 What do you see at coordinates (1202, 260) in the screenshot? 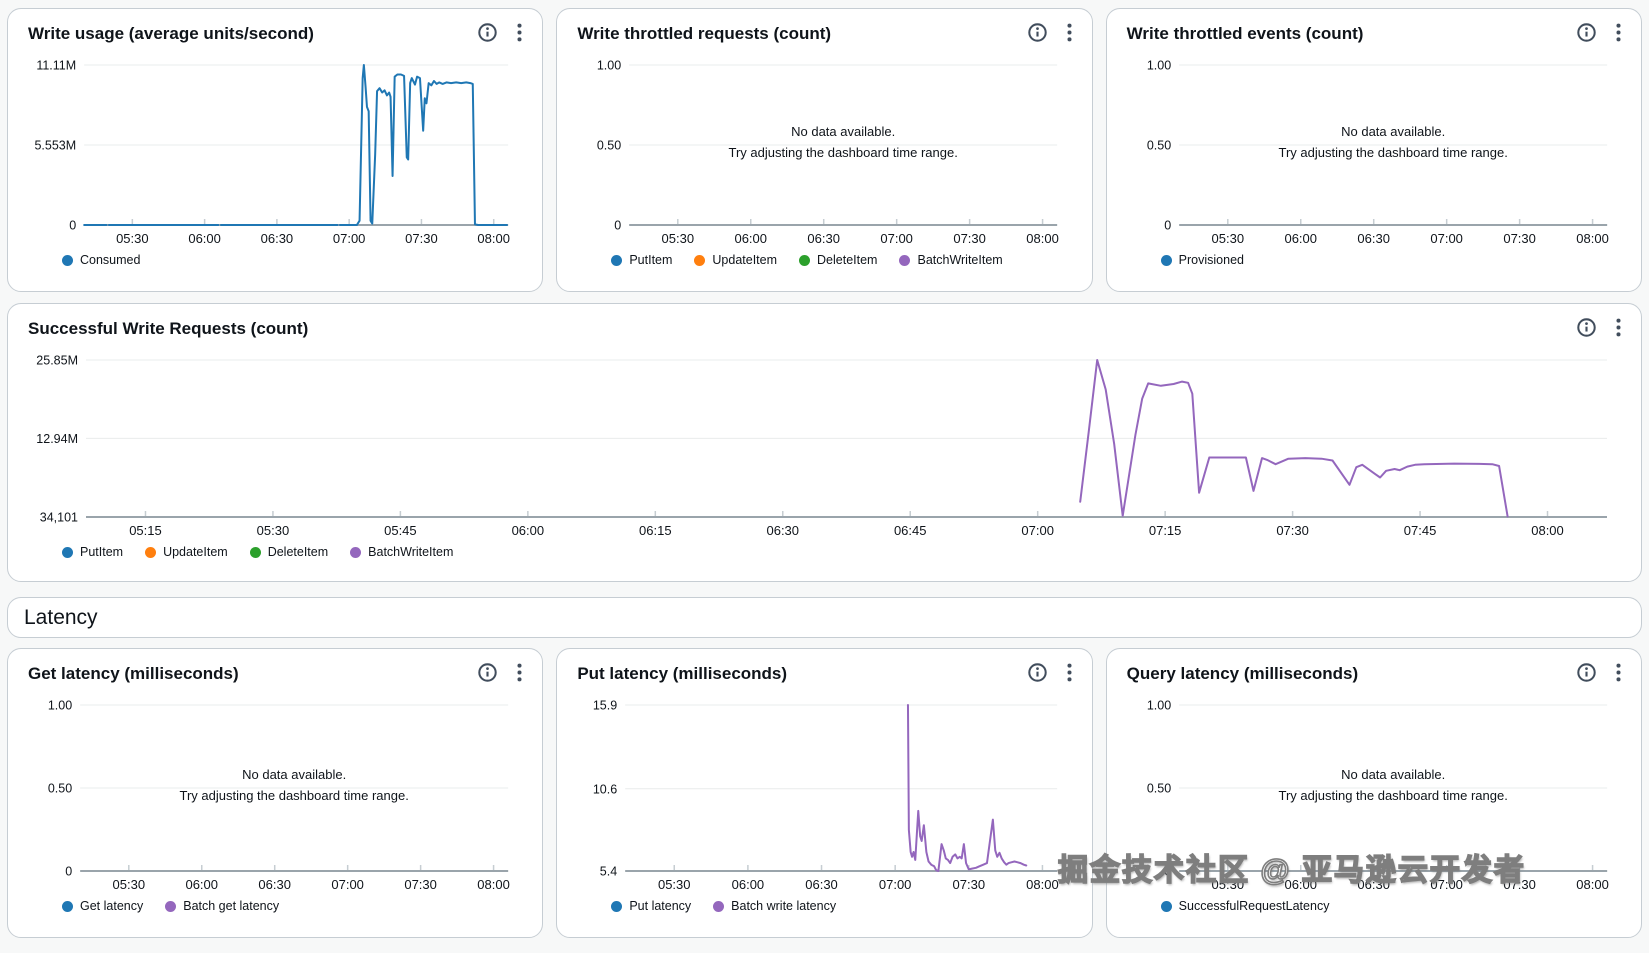
I see `legend-item: Provisioned` at bounding box center [1202, 260].